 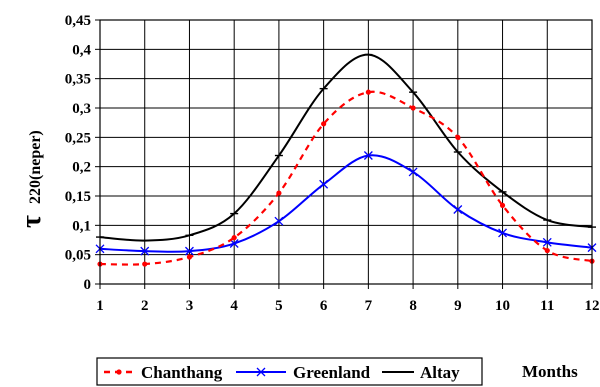 I want to click on y-tick-label: 0, so click(x=88, y=285).